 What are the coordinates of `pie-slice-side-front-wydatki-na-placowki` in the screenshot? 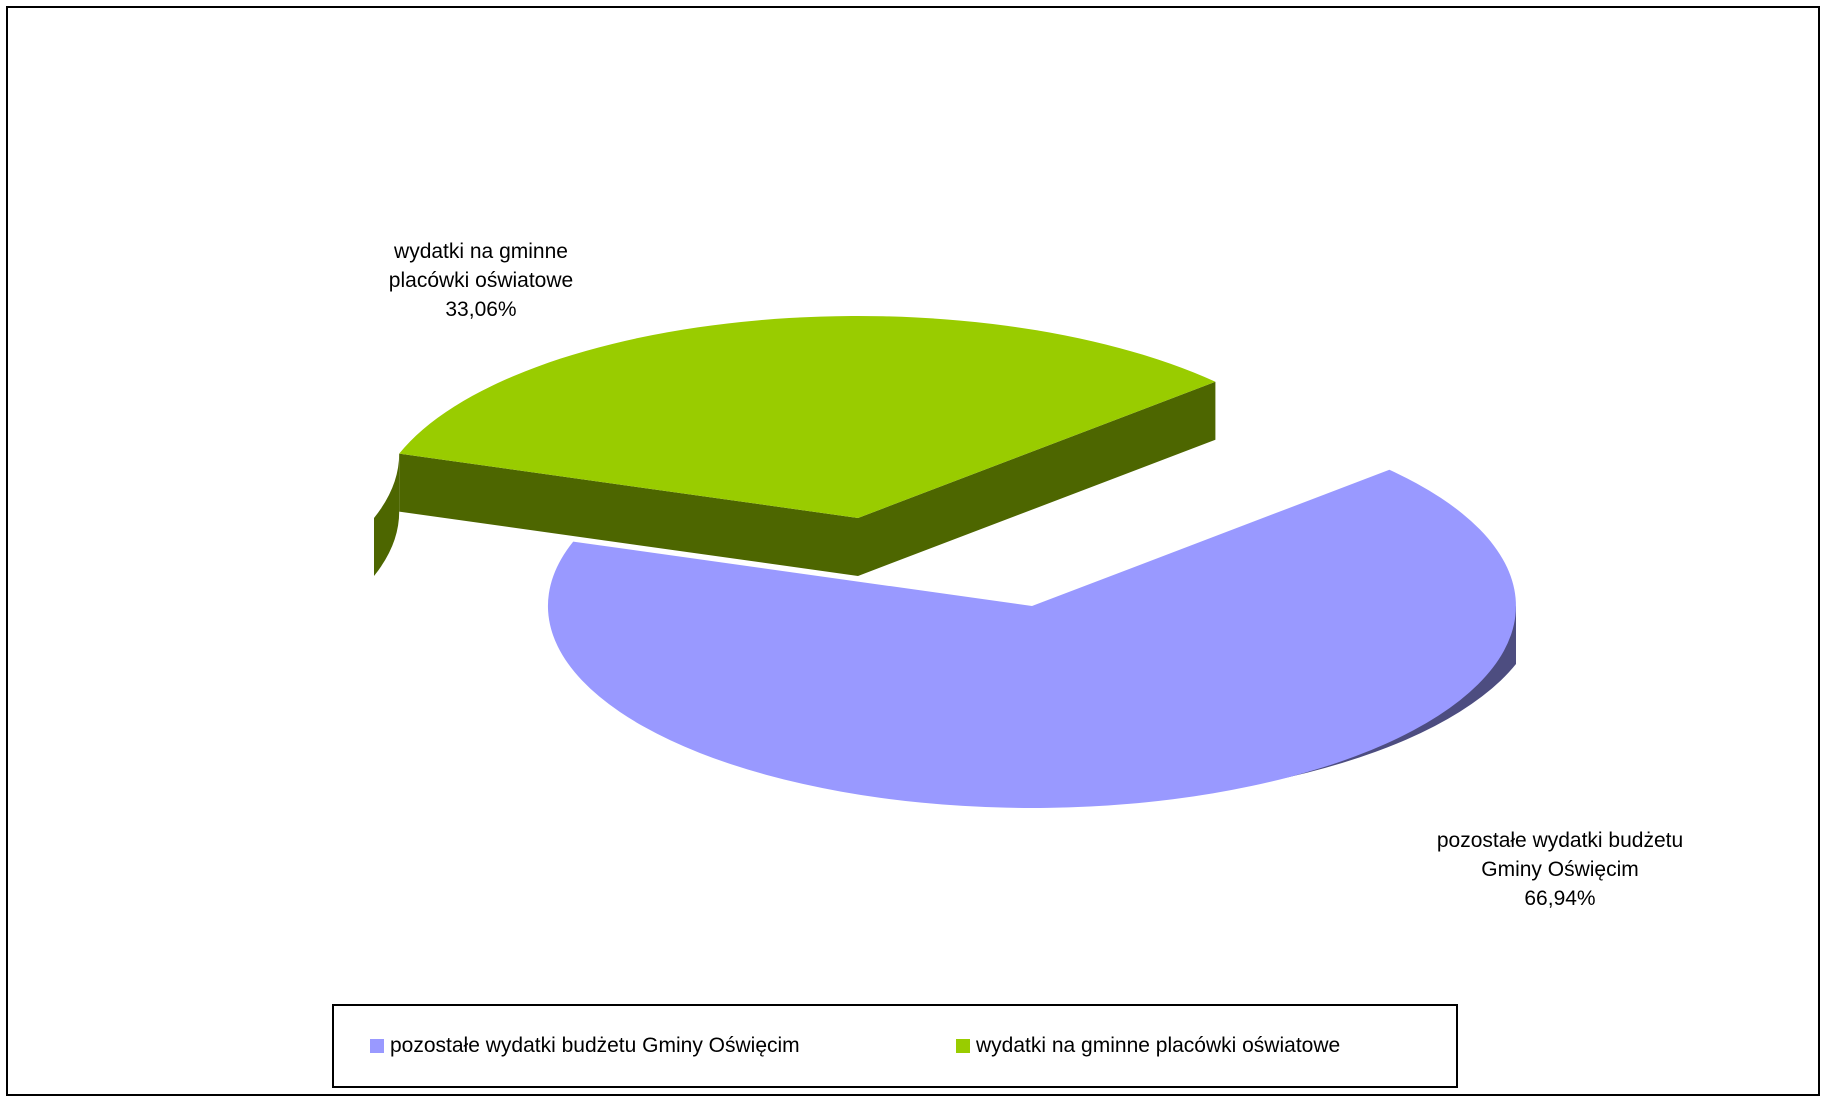 It's located at (387, 514).